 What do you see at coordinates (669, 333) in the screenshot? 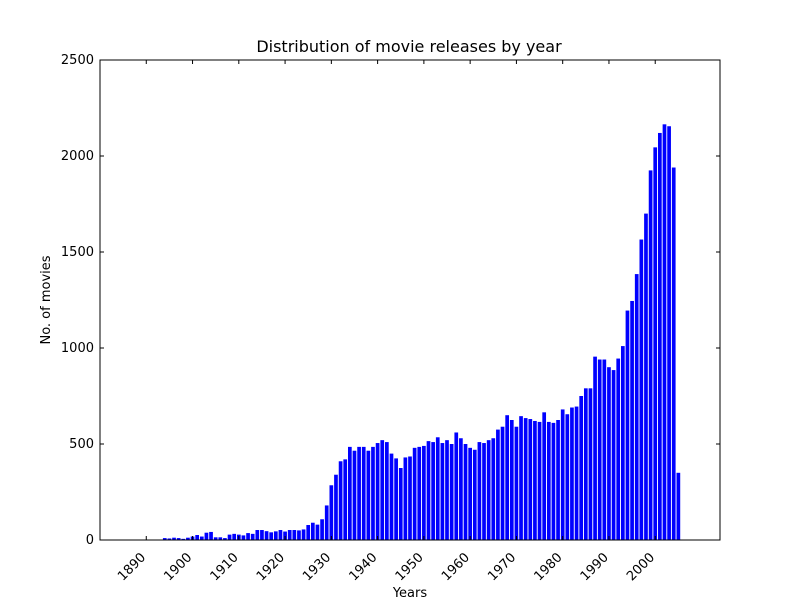
I see `bar-2003` at bounding box center [669, 333].